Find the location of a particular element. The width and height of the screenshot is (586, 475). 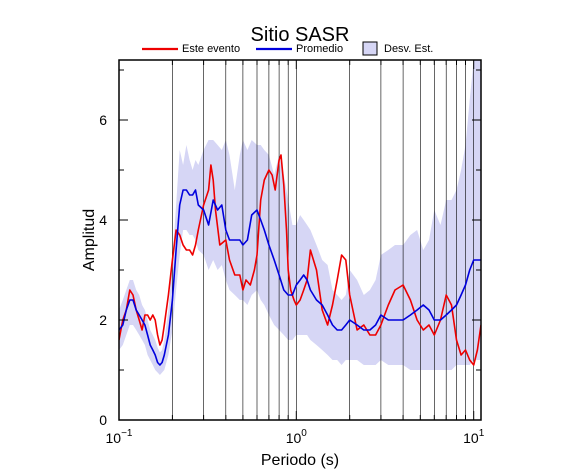

legend: Este evento Promedio Desv. Est. is located at coordinates (287, 48).